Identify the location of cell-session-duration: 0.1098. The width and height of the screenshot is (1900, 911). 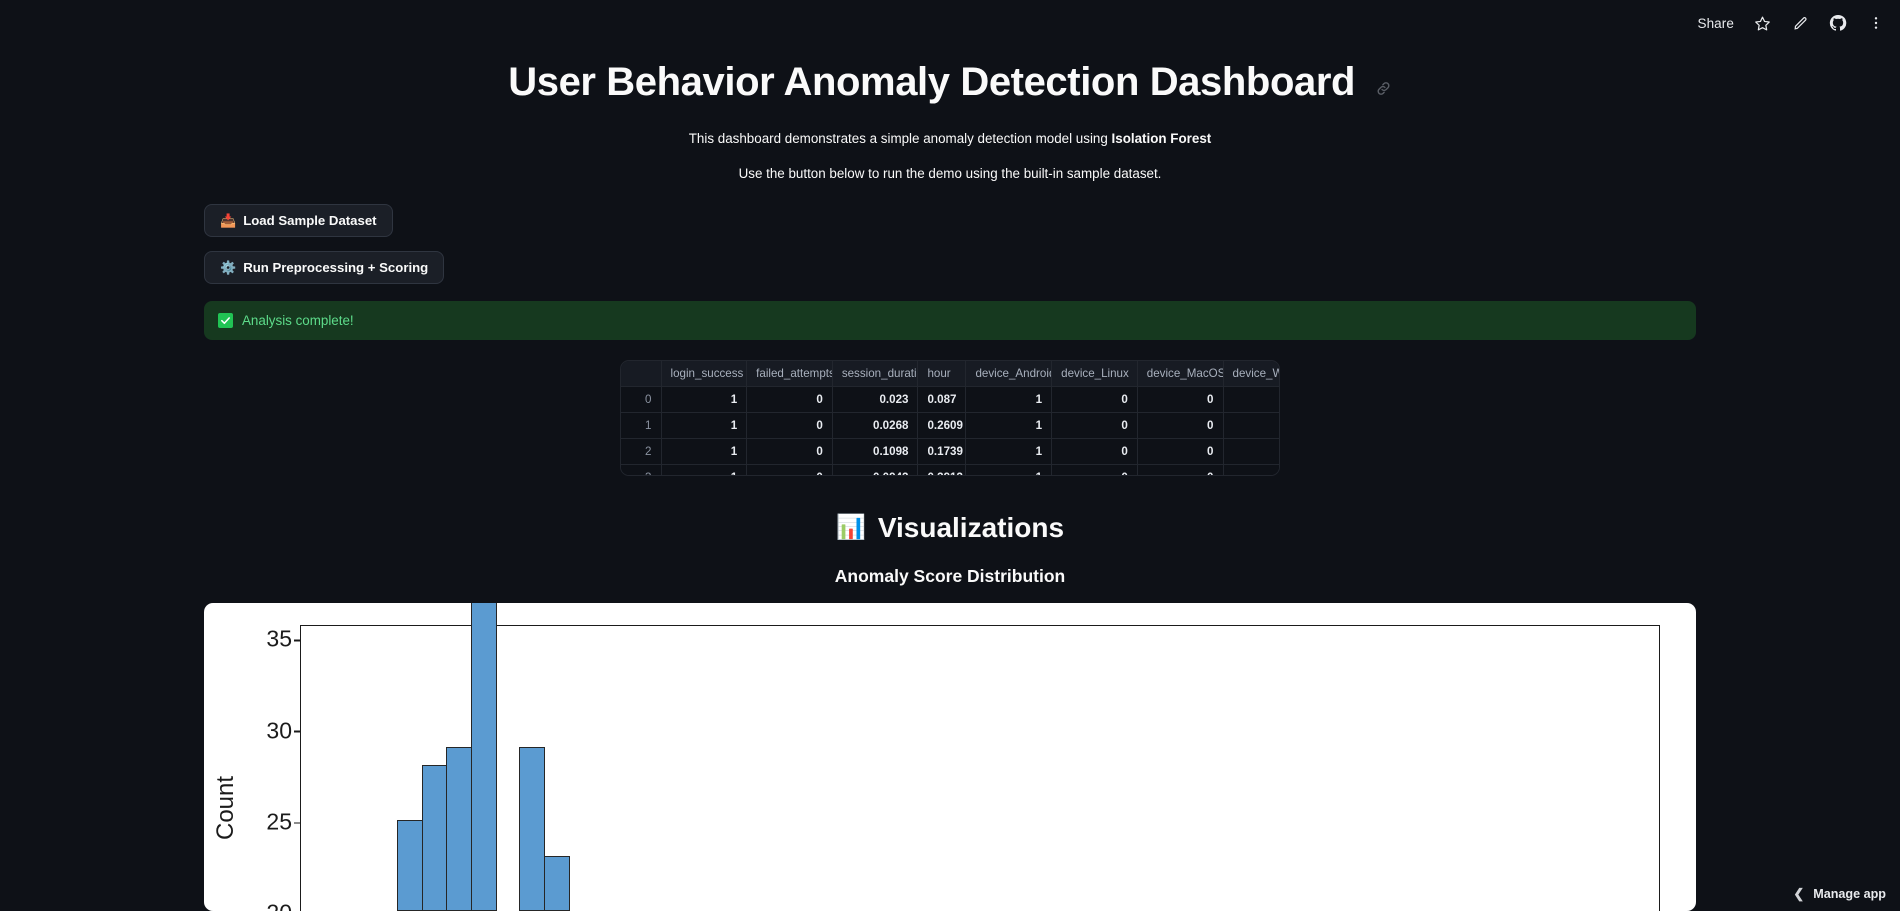
(875, 452).